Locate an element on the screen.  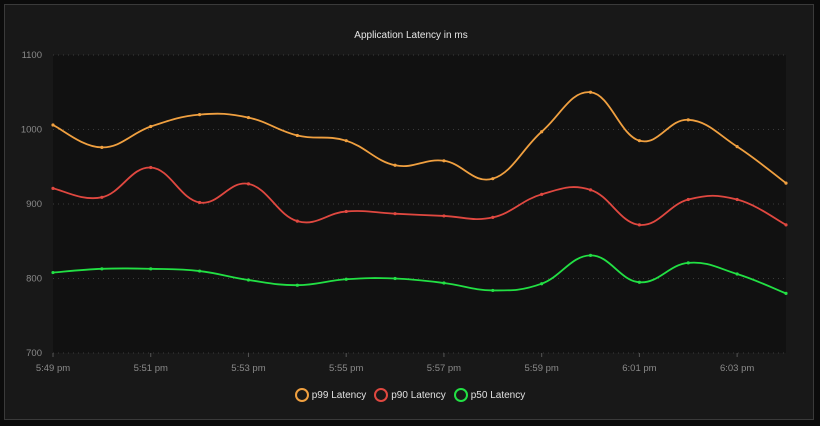
chart-legend: p99 Latency p90 Latency p50 Latency is located at coordinates (410, 395).